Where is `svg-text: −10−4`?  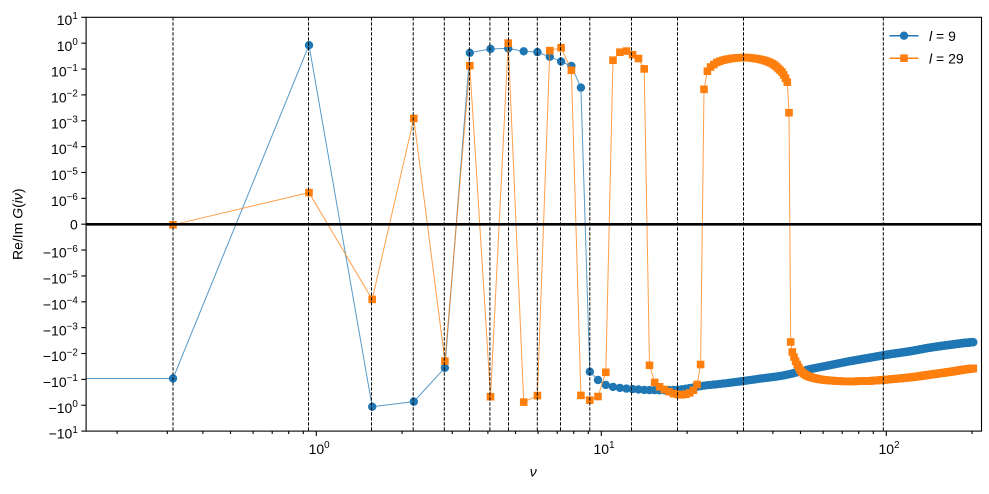 svg-text: −10−4 is located at coordinates (60, 304).